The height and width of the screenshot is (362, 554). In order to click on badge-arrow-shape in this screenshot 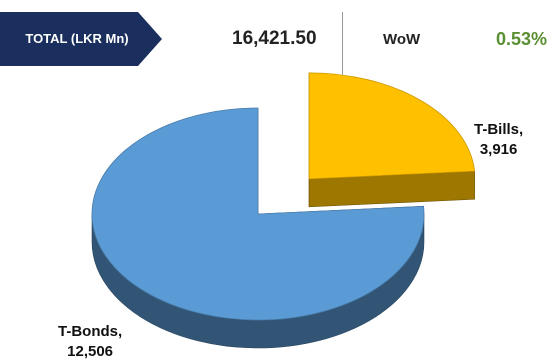, I will do `click(81, 39)`.